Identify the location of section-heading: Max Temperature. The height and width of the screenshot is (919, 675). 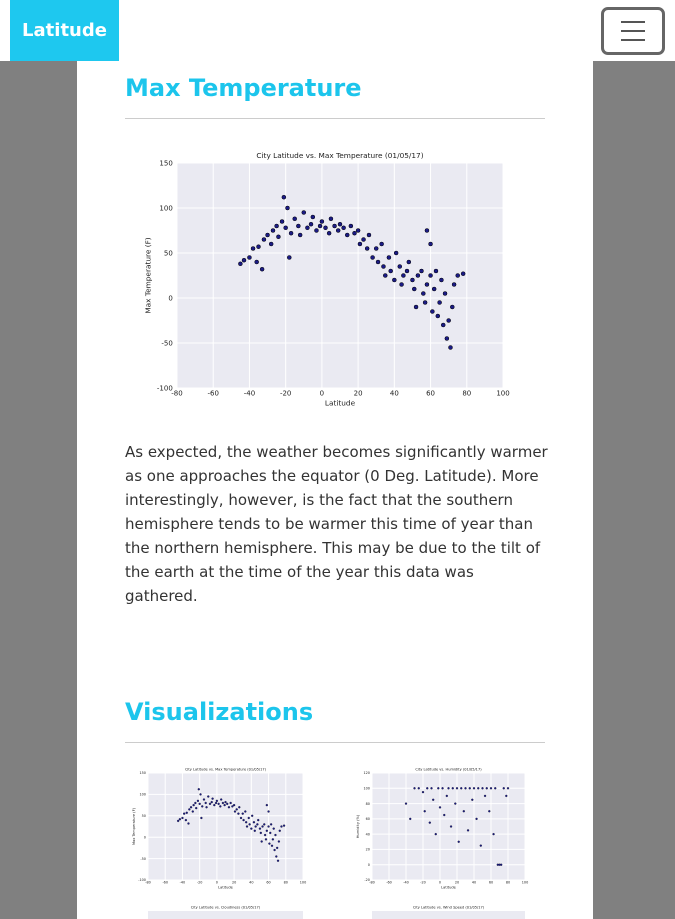
(243, 88).